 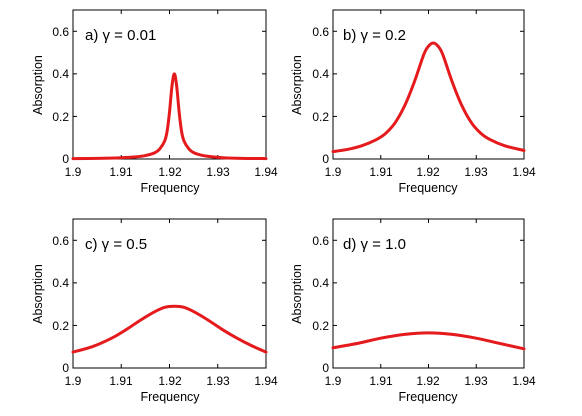 I want to click on panel-title: b) γ = 0.2, so click(x=374, y=35).